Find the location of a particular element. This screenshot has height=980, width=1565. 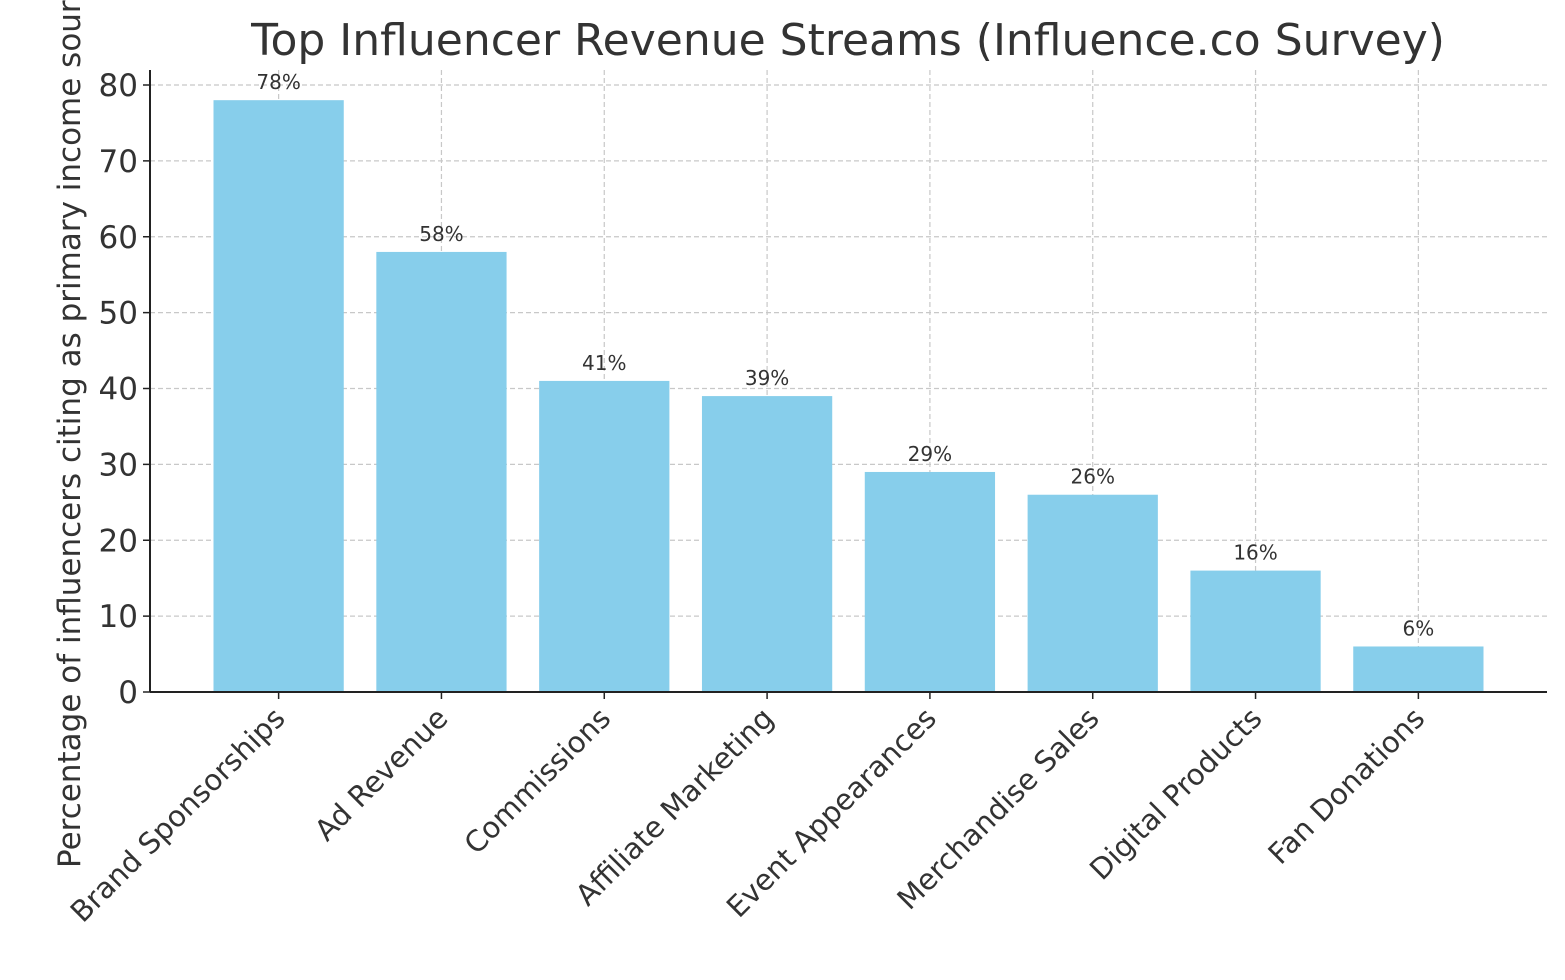

x-tick-label: Brand Sponsorships is located at coordinates (178, 815).